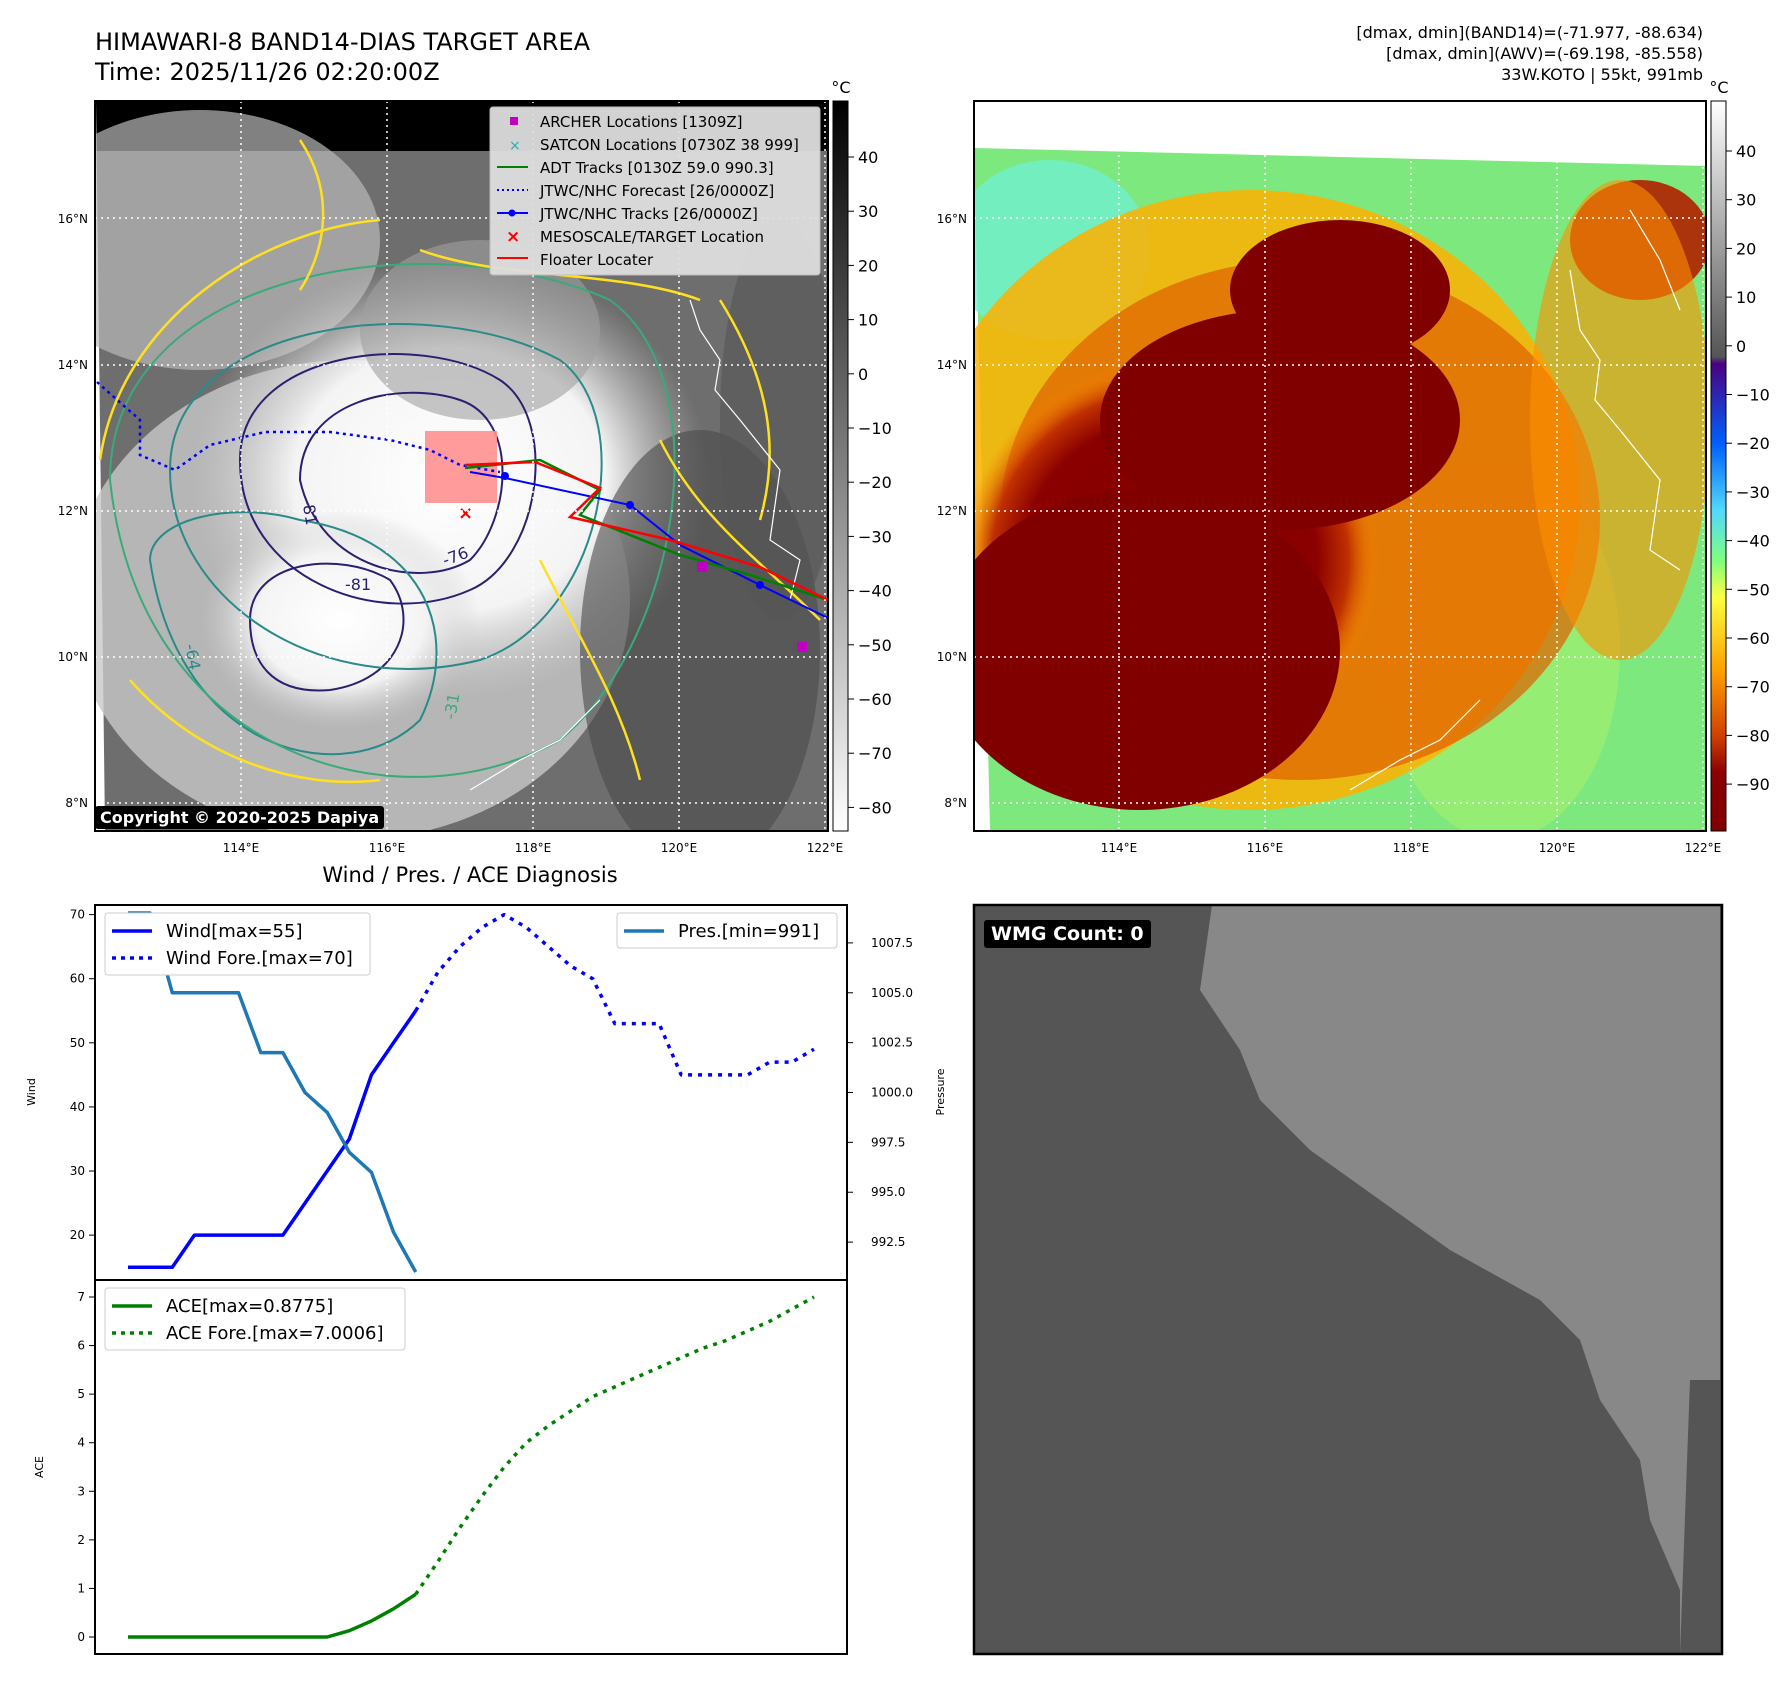 This screenshot has height=1690, width=1788. What do you see at coordinates (892, 993) in the screenshot?
I see `y2-tick-label: 1005.0` at bounding box center [892, 993].